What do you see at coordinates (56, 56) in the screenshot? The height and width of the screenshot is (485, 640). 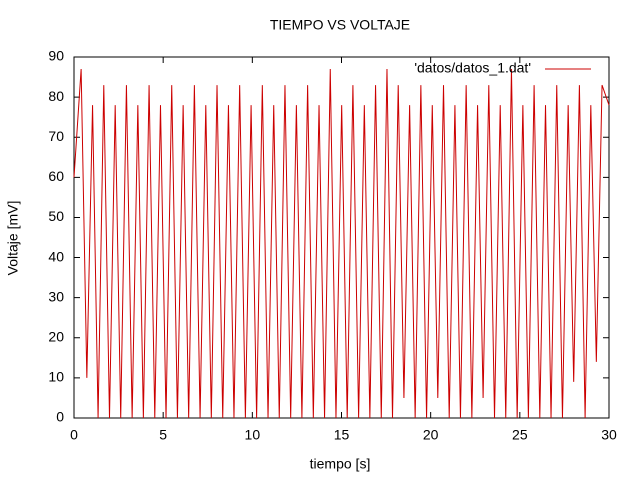 I see `y-tick-label: 90` at bounding box center [56, 56].